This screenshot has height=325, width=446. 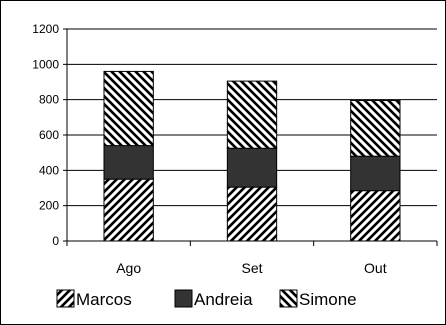 I want to click on x-tick-label: Set, so click(x=251, y=268).